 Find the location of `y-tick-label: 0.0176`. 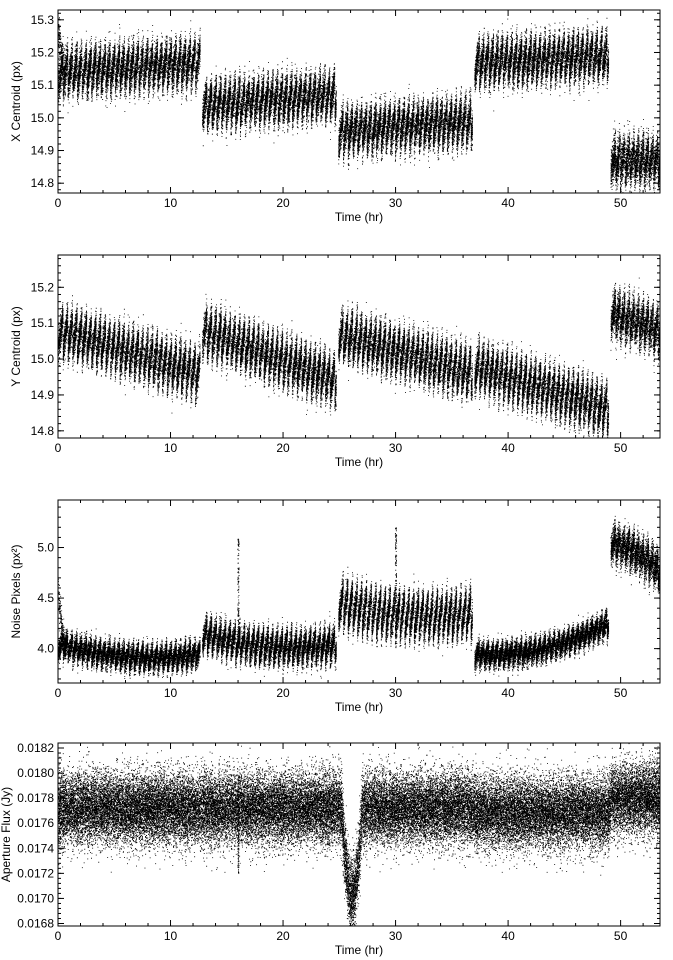

y-tick-label: 0.0176 is located at coordinates (35, 823).